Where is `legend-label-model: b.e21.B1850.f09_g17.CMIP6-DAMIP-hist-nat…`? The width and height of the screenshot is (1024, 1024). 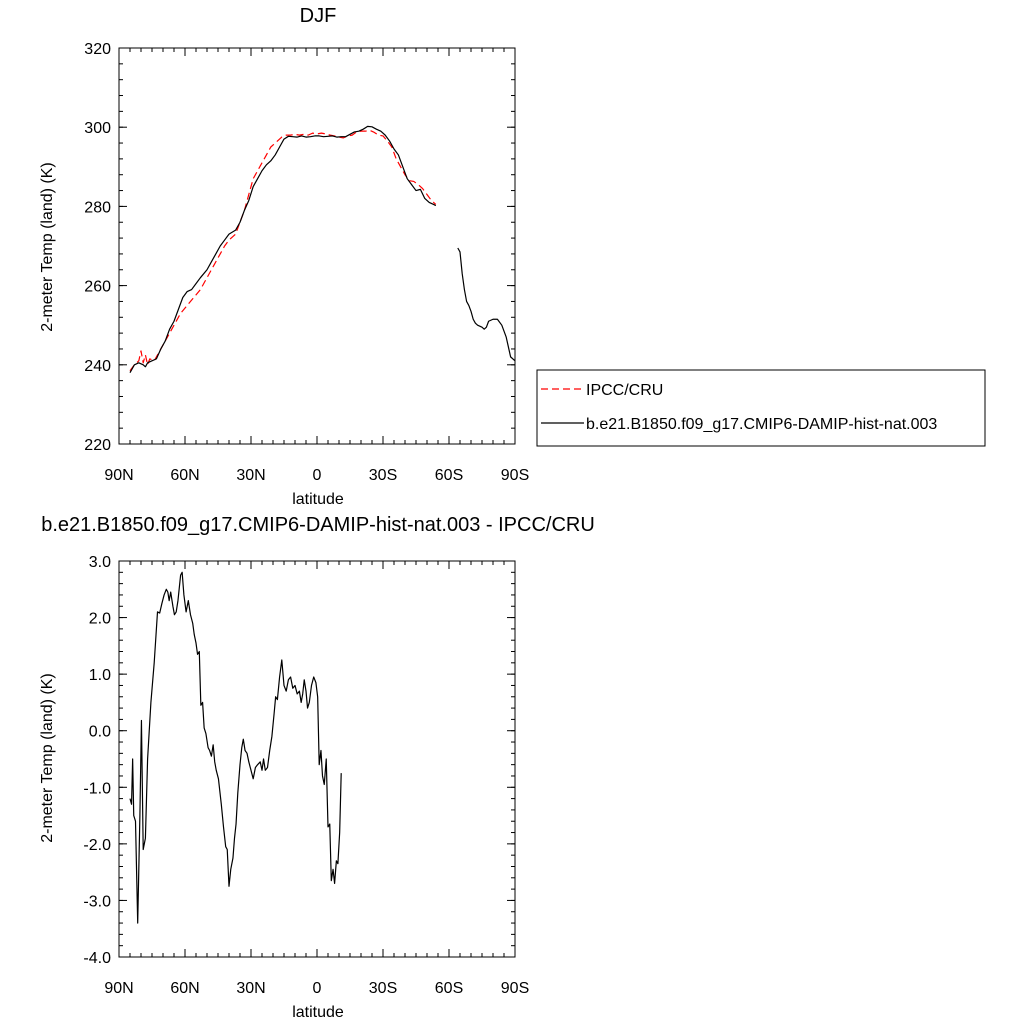 legend-label-model: b.e21.B1850.f09_g17.CMIP6-DAMIP-hist-nat… is located at coordinates (761, 424).